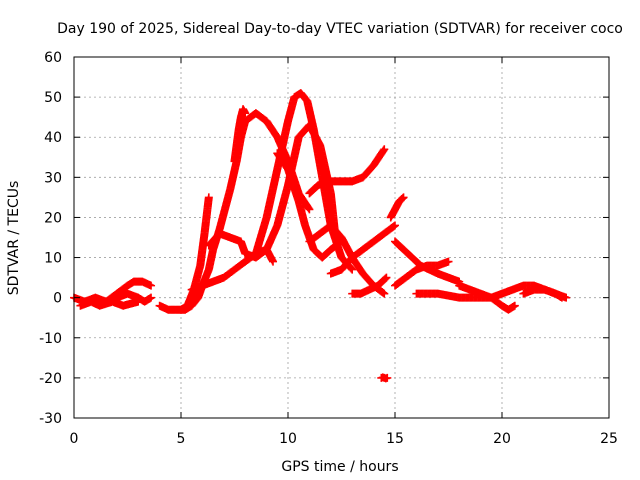 The width and height of the screenshot is (640, 480). I want to click on x-tick-label: 20, so click(502, 439).